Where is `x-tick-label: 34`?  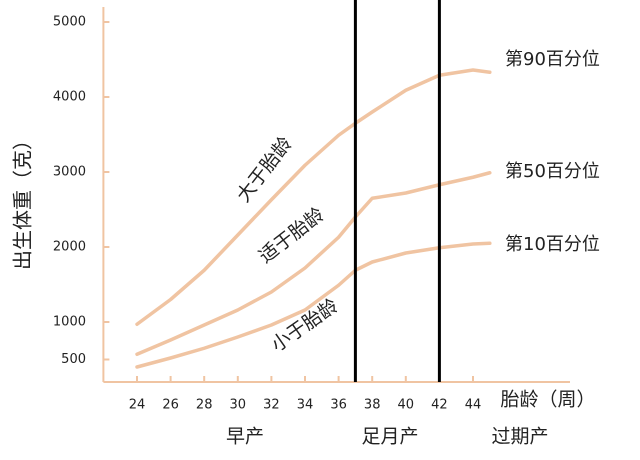
x-tick-label: 34 is located at coordinates (305, 405).